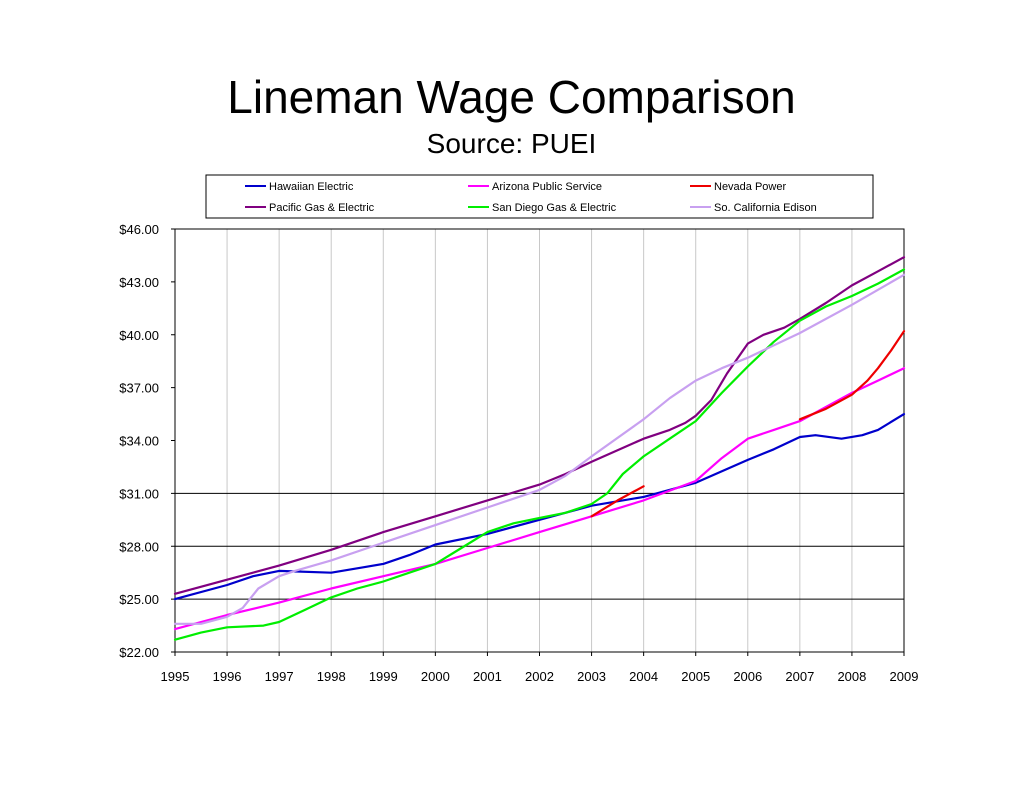 This screenshot has height=791, width=1023. Describe the element at coordinates (554, 208) in the screenshot. I see `legend-label: San Diego Gas & Electric` at that location.